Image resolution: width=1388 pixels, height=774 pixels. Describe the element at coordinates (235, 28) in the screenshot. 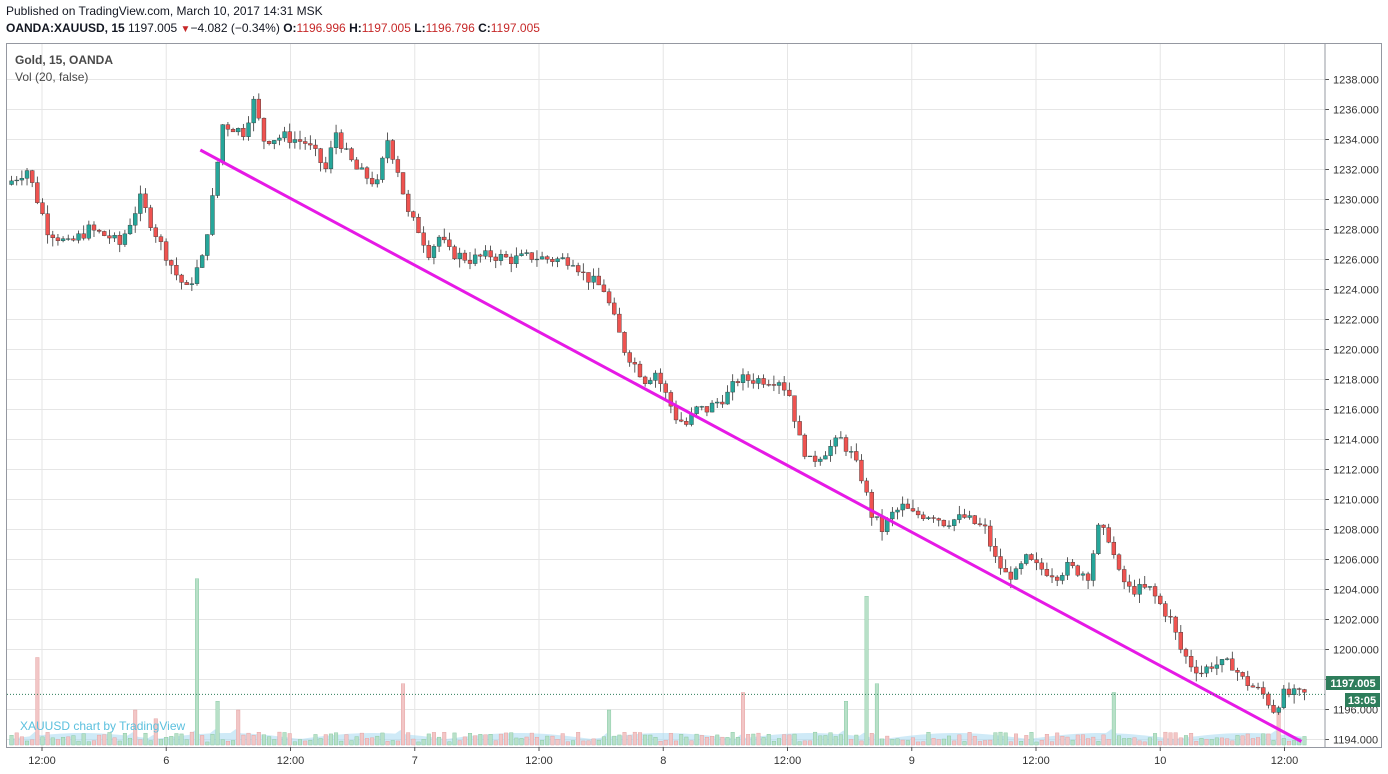

I see `price-change: −4.082 (−0.34%)` at that location.